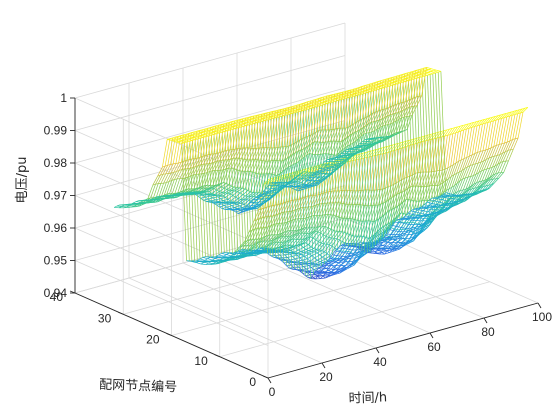 Image resolution: width=560 pixels, height=420 pixels. What do you see at coordinates (210, 60) in the screenshot?
I see `grid-line-z-back` at bounding box center [210, 60].